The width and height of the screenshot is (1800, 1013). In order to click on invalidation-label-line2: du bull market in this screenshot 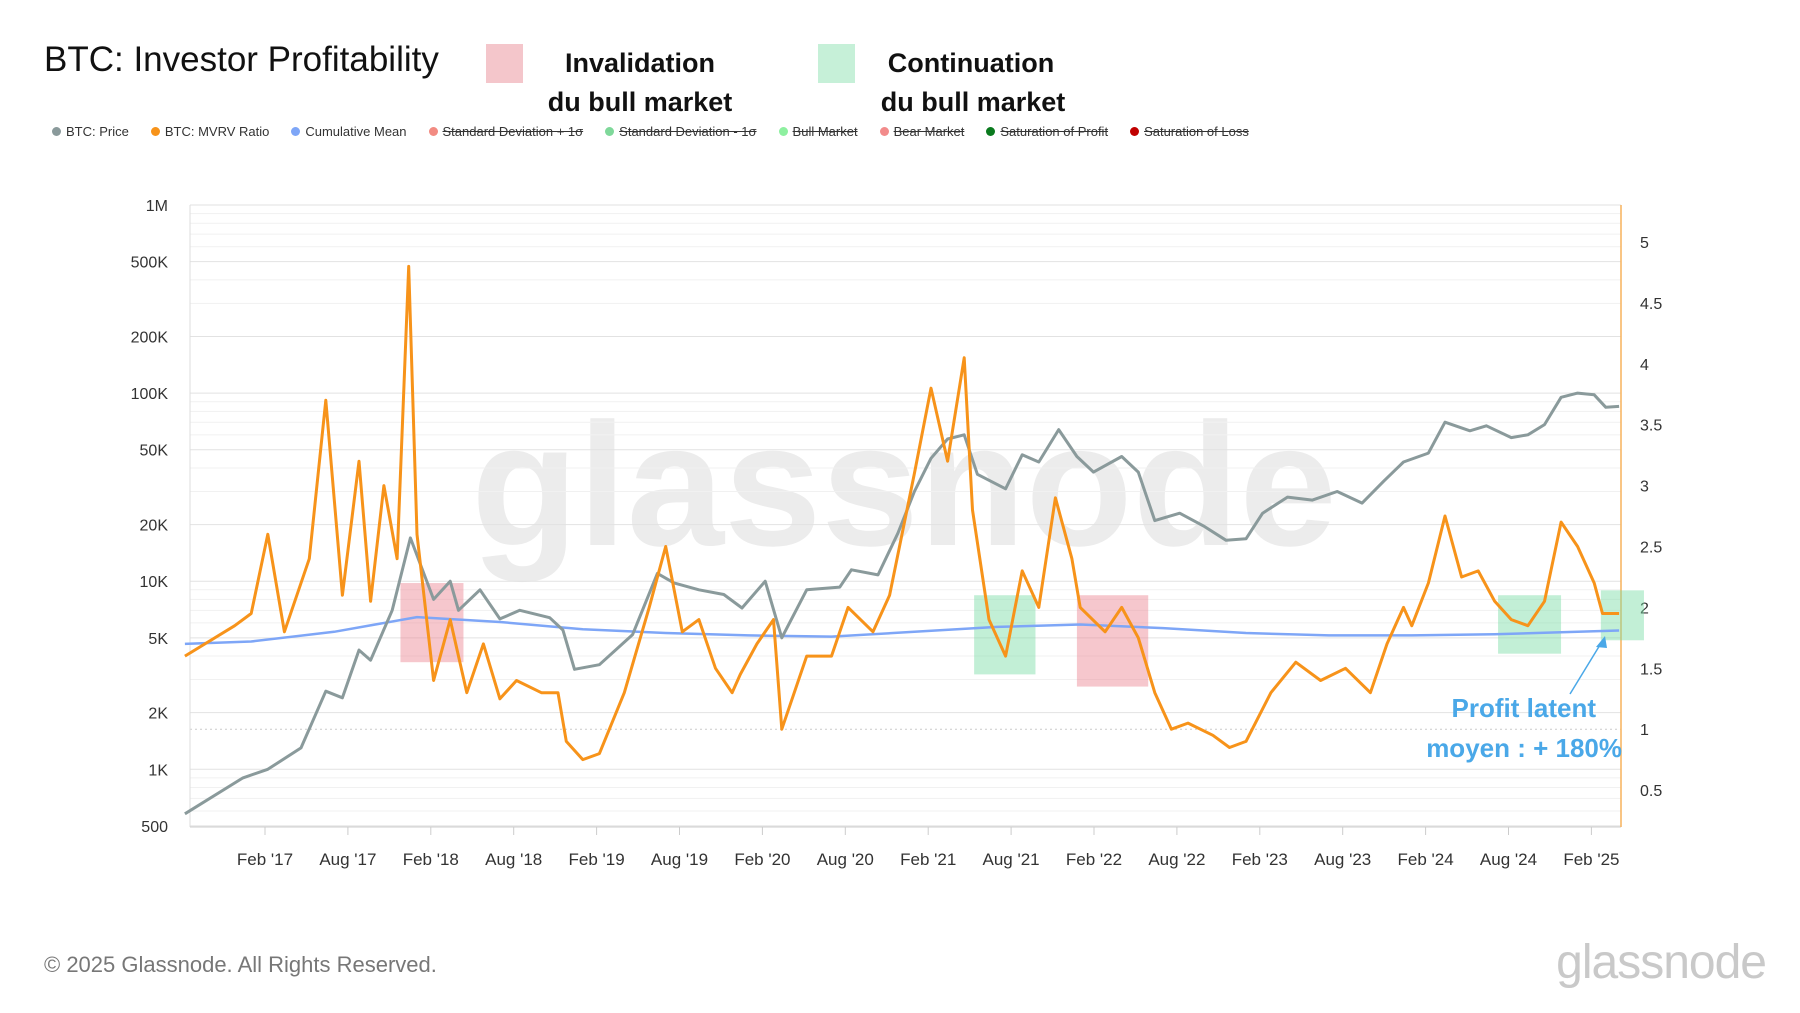, I will do `click(640, 102)`.